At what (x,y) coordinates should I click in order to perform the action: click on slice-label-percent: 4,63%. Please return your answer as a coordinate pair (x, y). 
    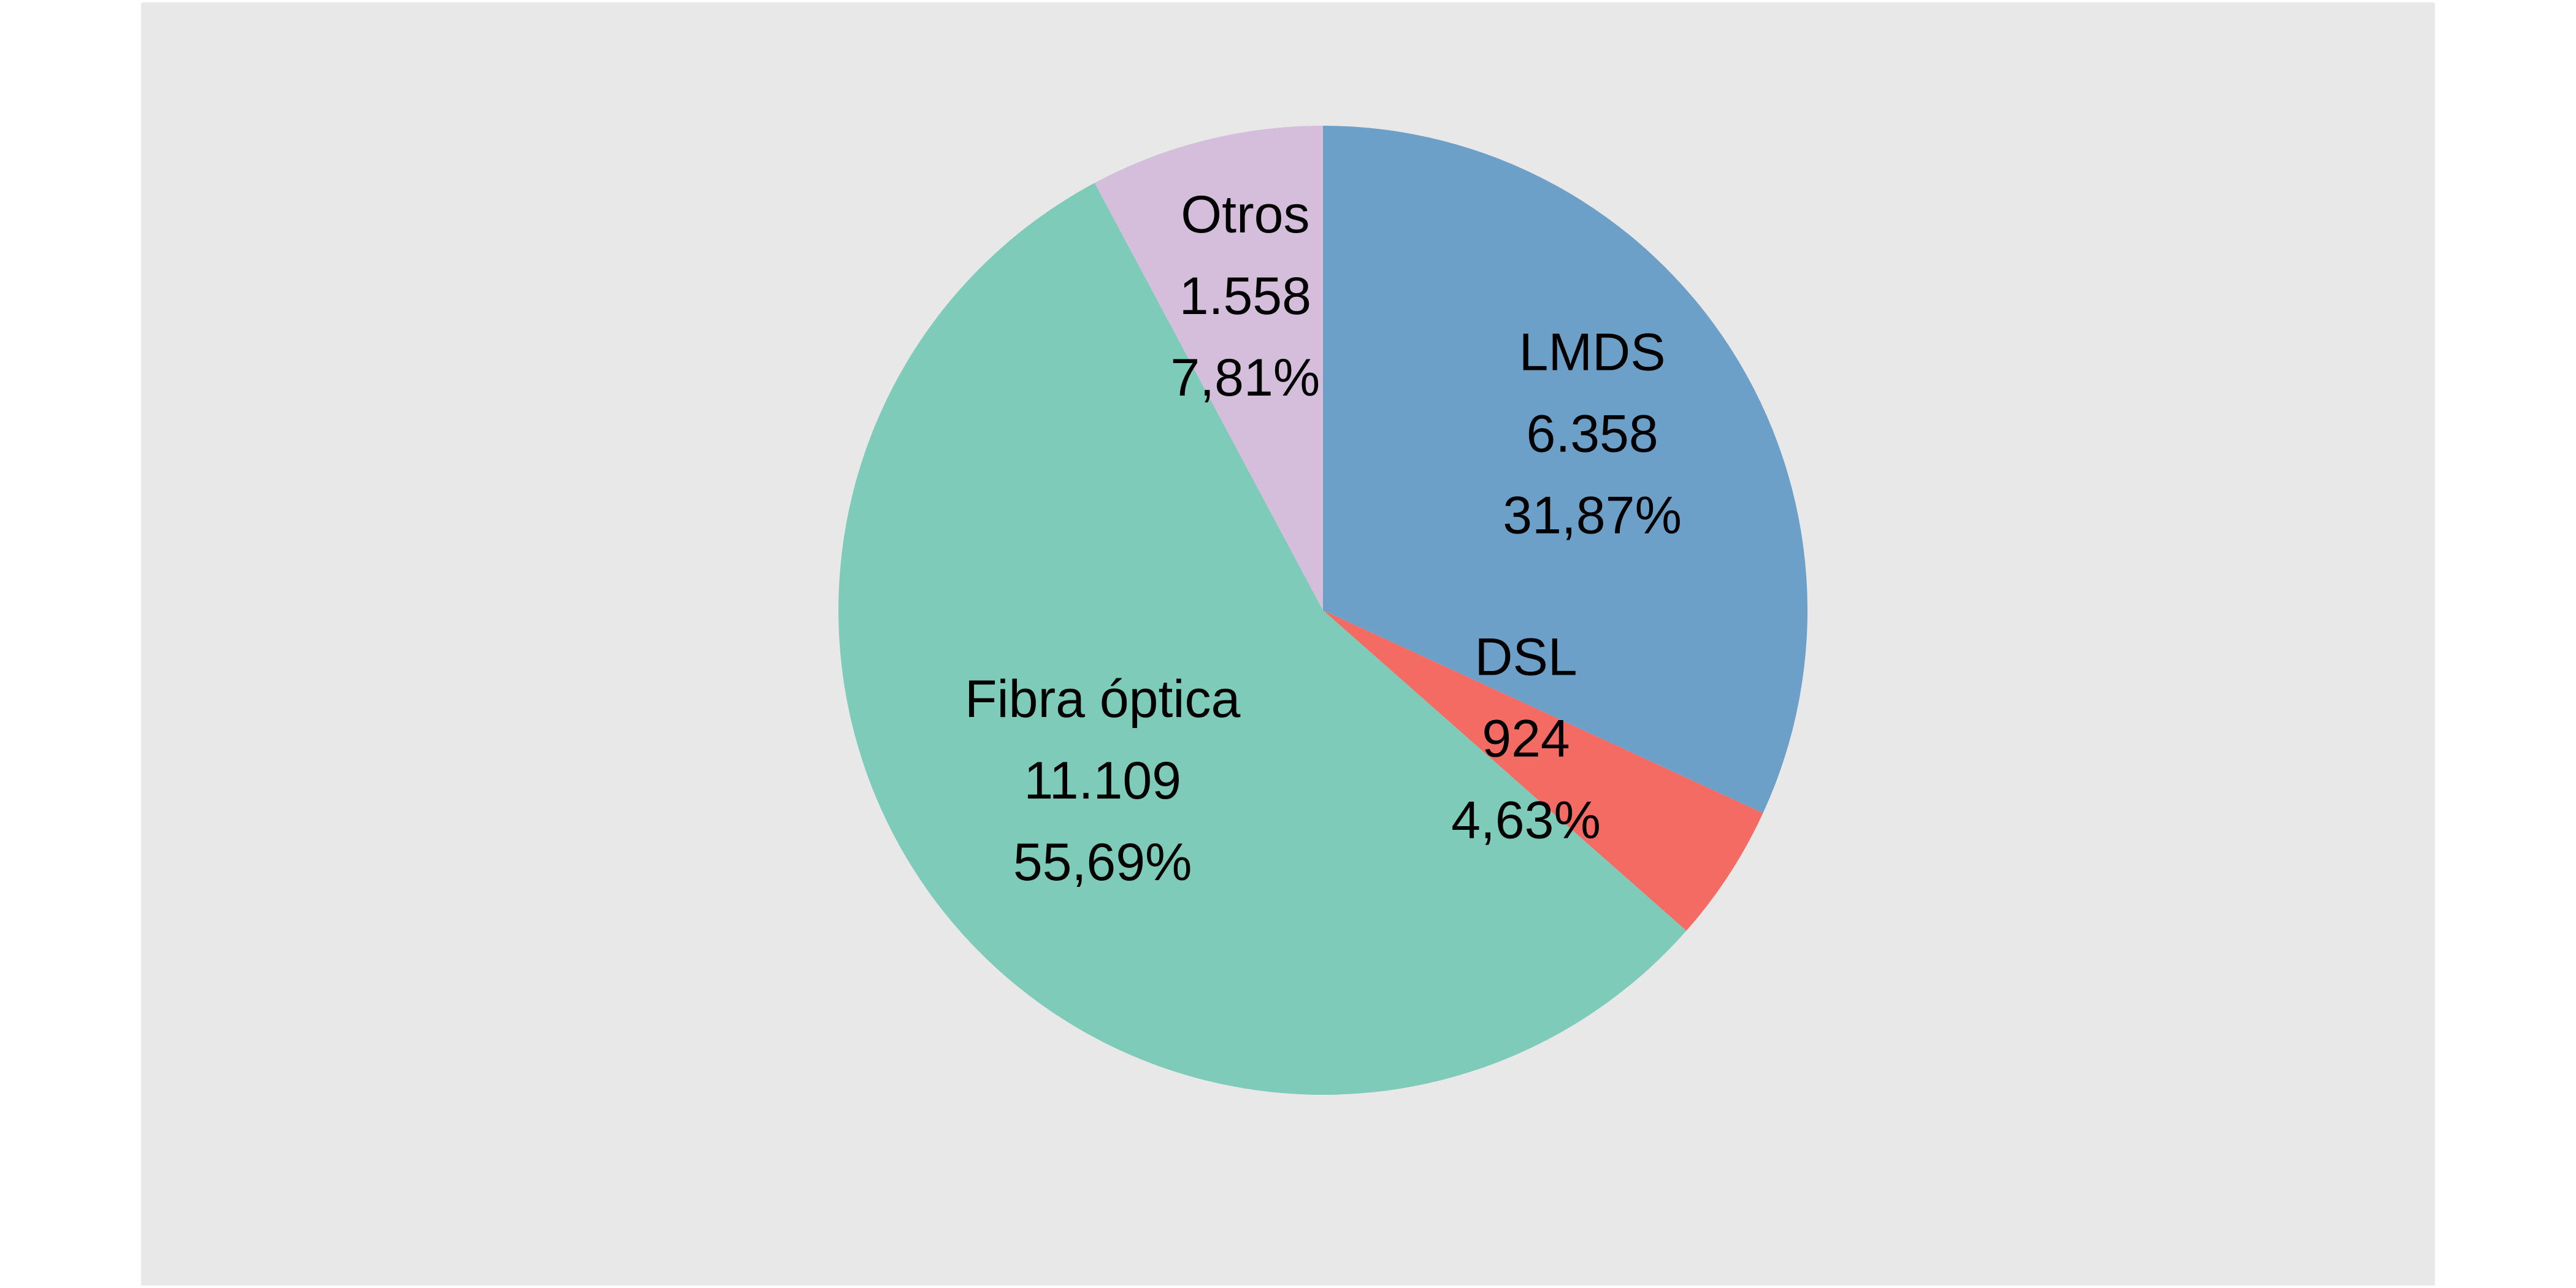
    Looking at the image, I should click on (1526, 820).